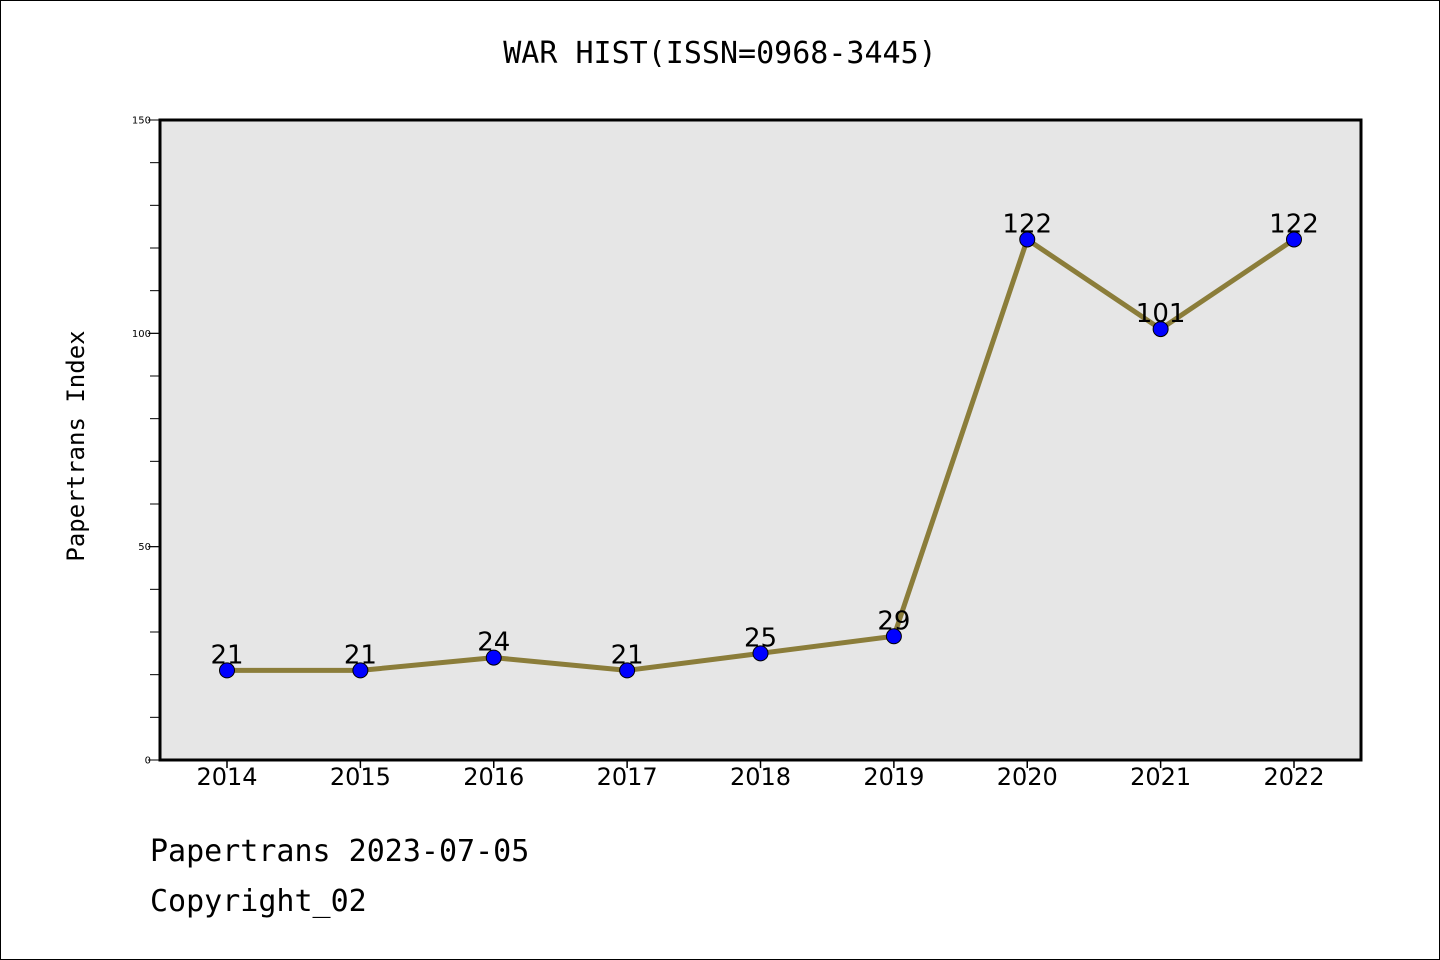 Image resolution: width=1440 pixels, height=960 pixels. What do you see at coordinates (258, 901) in the screenshot?
I see `footer-copyright: Copyright_02` at bounding box center [258, 901].